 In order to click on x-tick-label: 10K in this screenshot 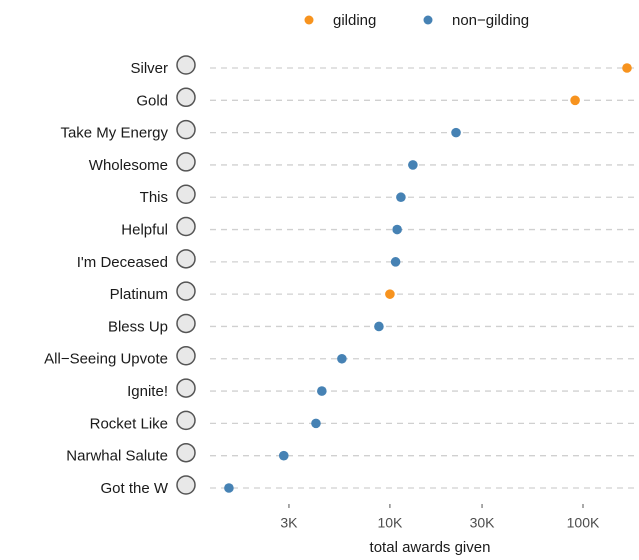, I will do `click(390, 523)`.